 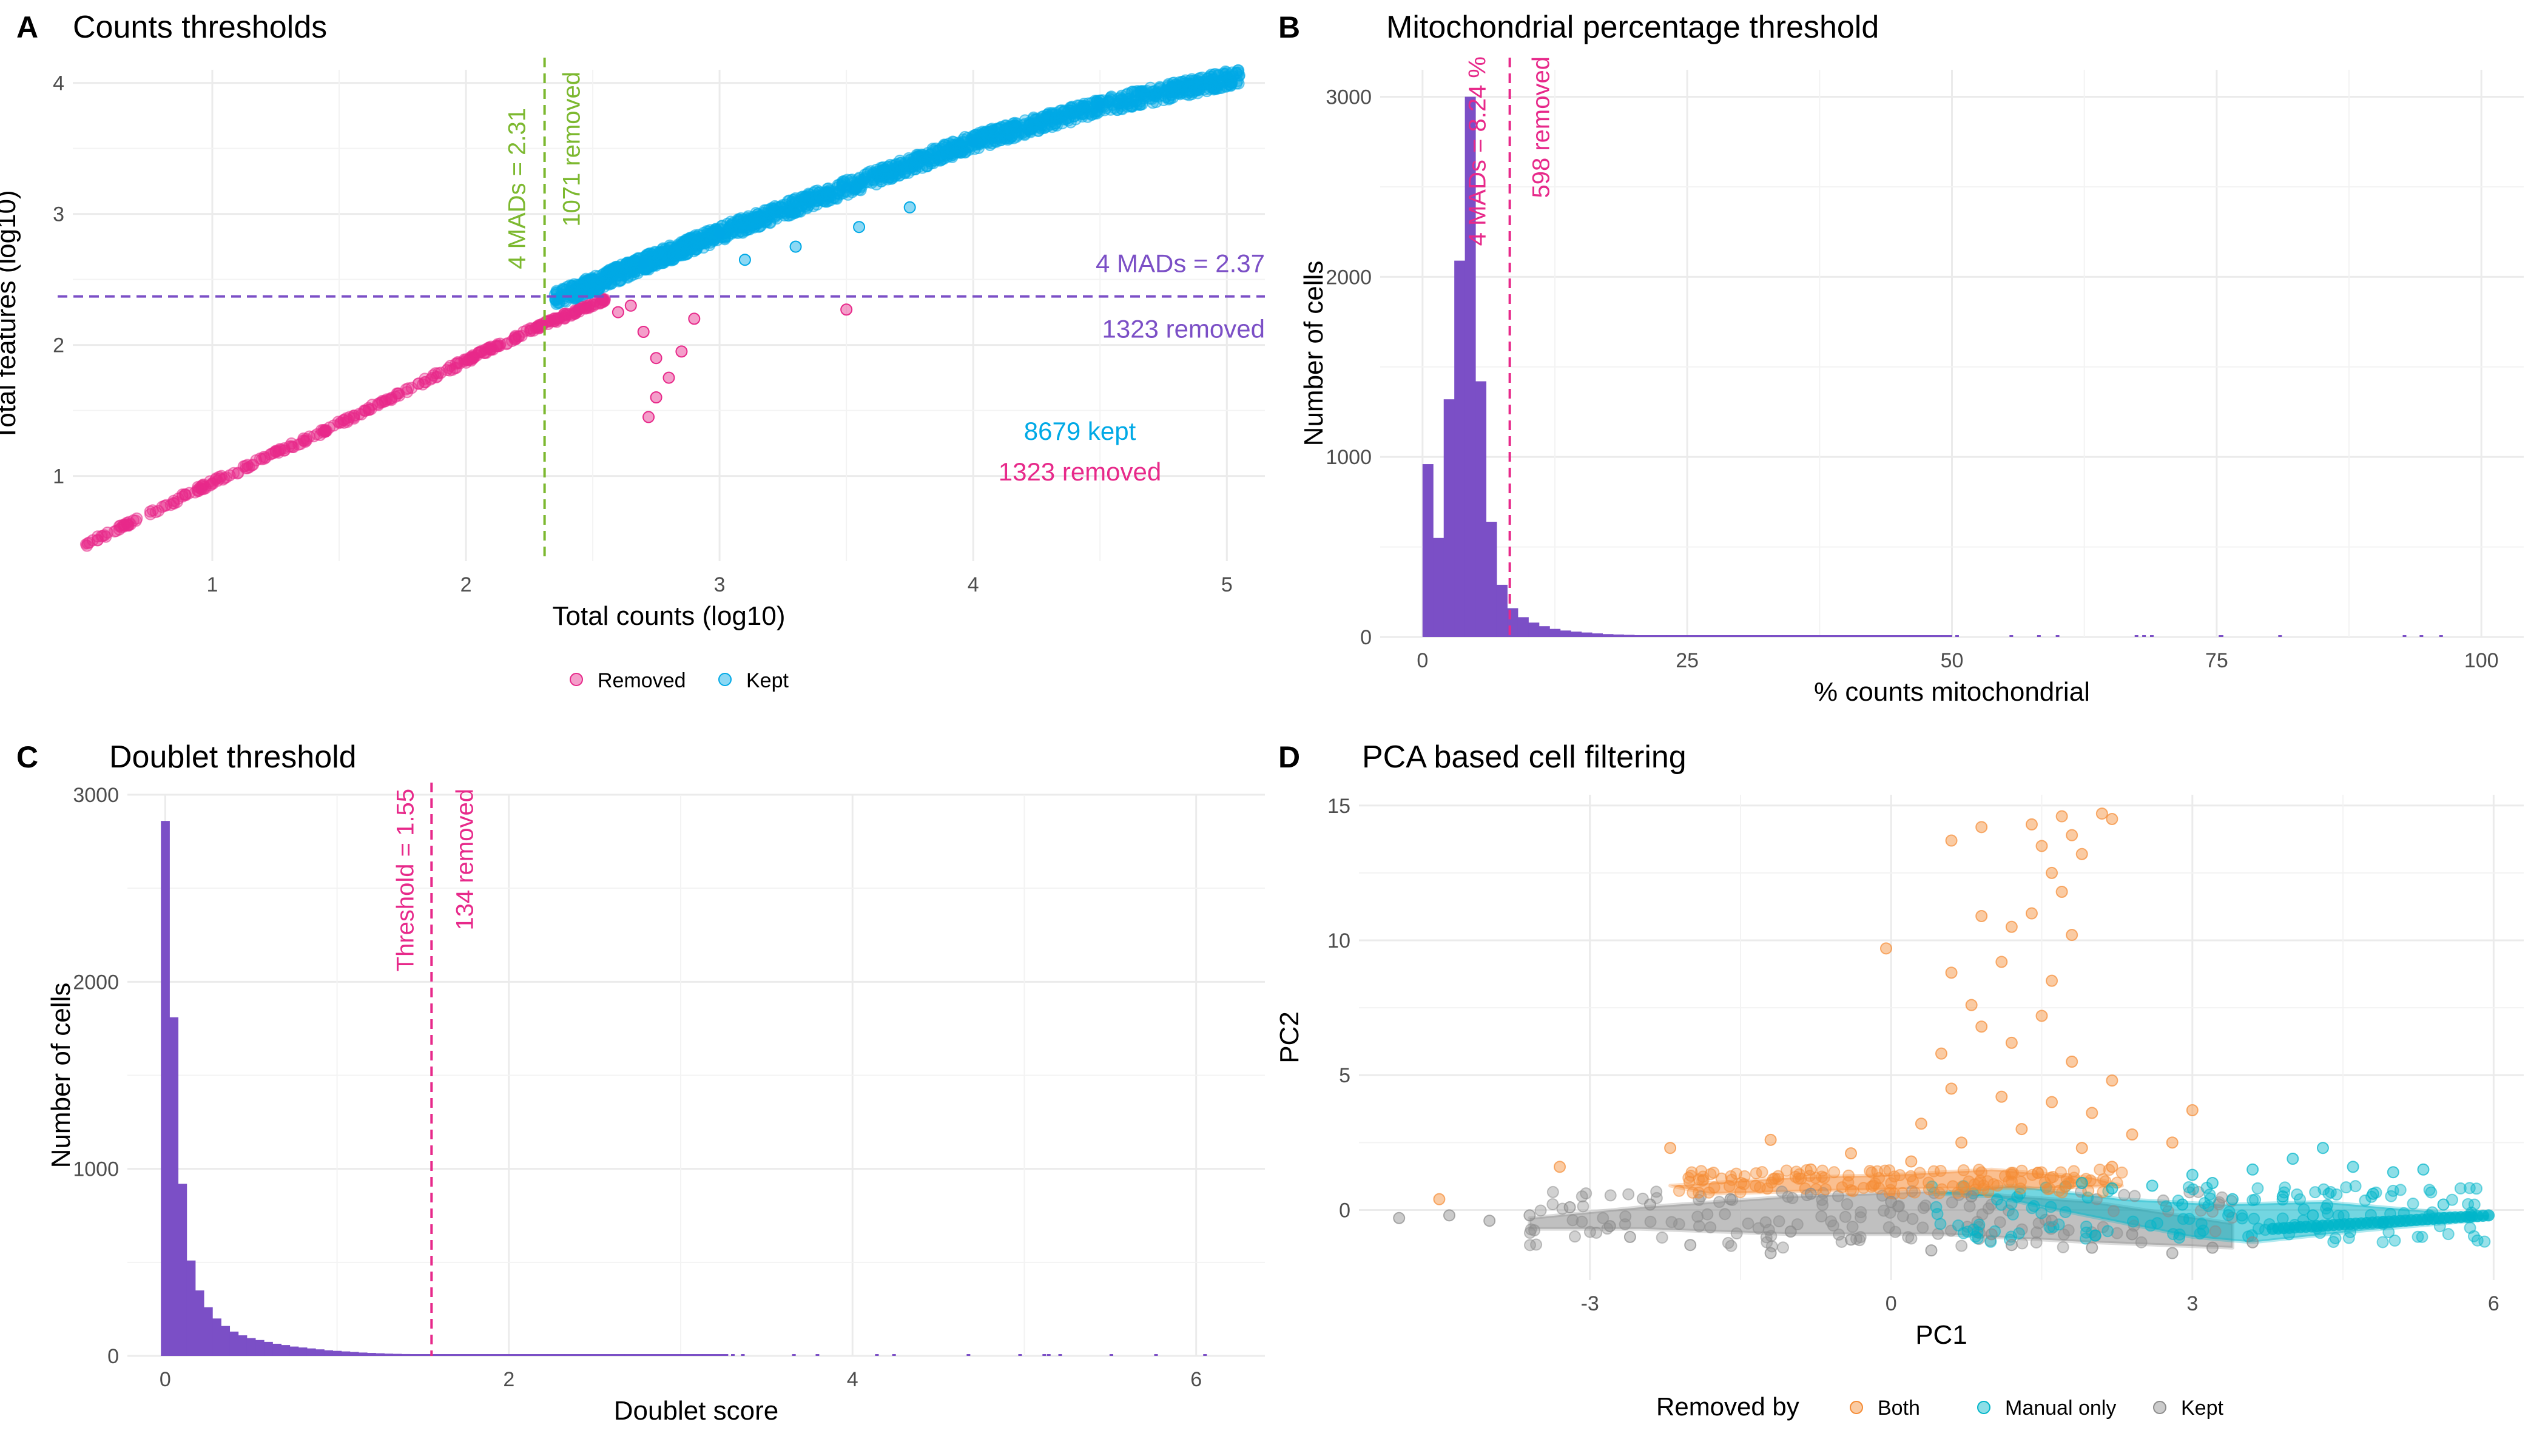 What do you see at coordinates (1952, 692) in the screenshot?
I see `x-axis-label: % counts mitochondrial` at bounding box center [1952, 692].